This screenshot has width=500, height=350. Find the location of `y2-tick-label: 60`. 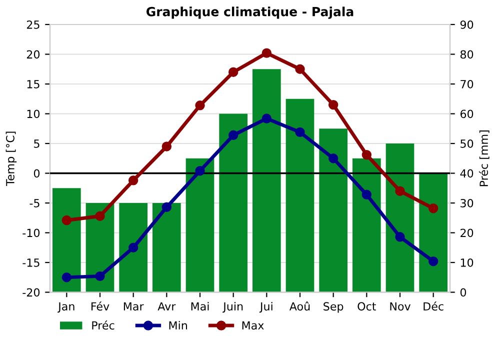

y2-tick-label: 60 is located at coordinates (467, 114).